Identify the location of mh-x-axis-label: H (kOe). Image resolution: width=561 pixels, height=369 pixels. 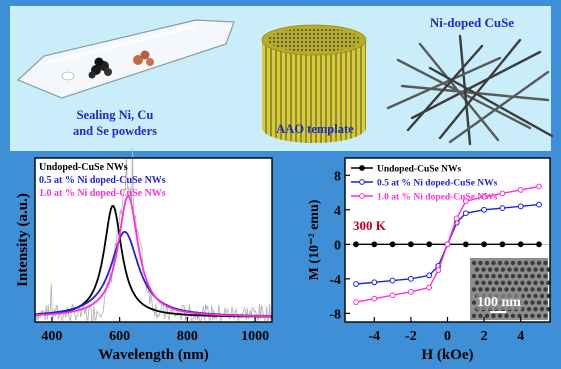
(447, 355).